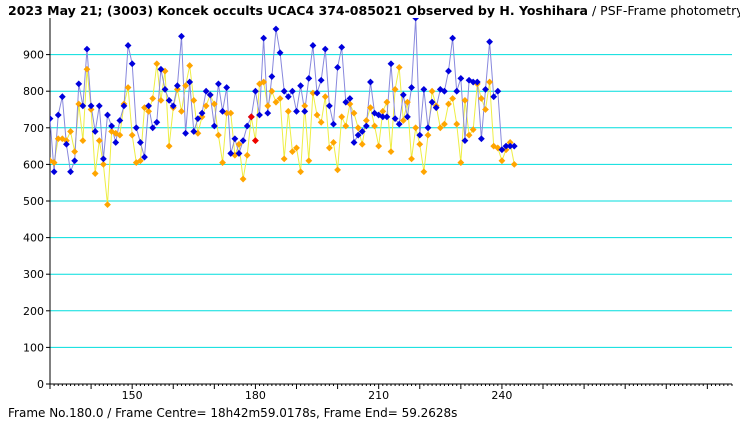 Image resolution: width=740 pixels, height=425 pixels. I want to click on y-tick-label-600: 600, so click(33, 164).